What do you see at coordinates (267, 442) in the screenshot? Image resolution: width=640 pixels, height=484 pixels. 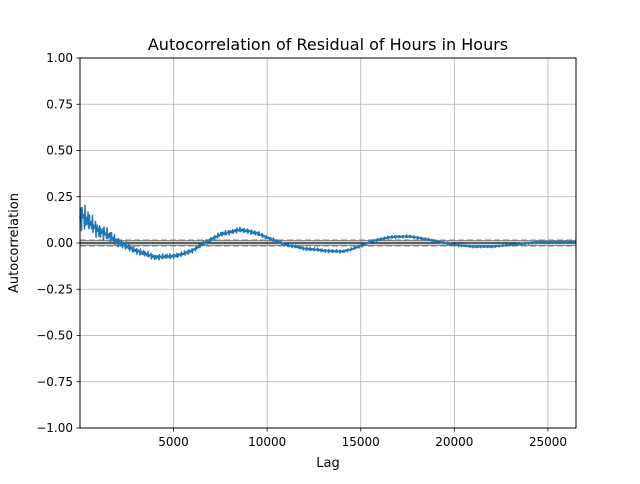 I see `x-tick-label: 10000` at bounding box center [267, 442].